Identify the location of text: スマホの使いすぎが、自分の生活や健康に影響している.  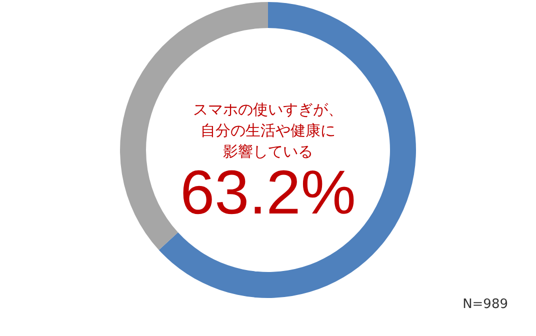
(268, 130).